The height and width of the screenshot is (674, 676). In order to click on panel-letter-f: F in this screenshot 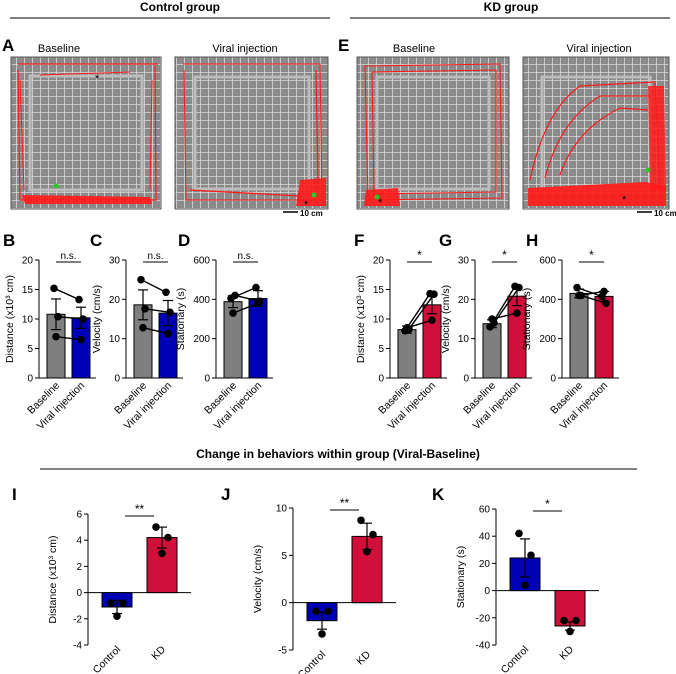, I will do `click(359, 240)`.